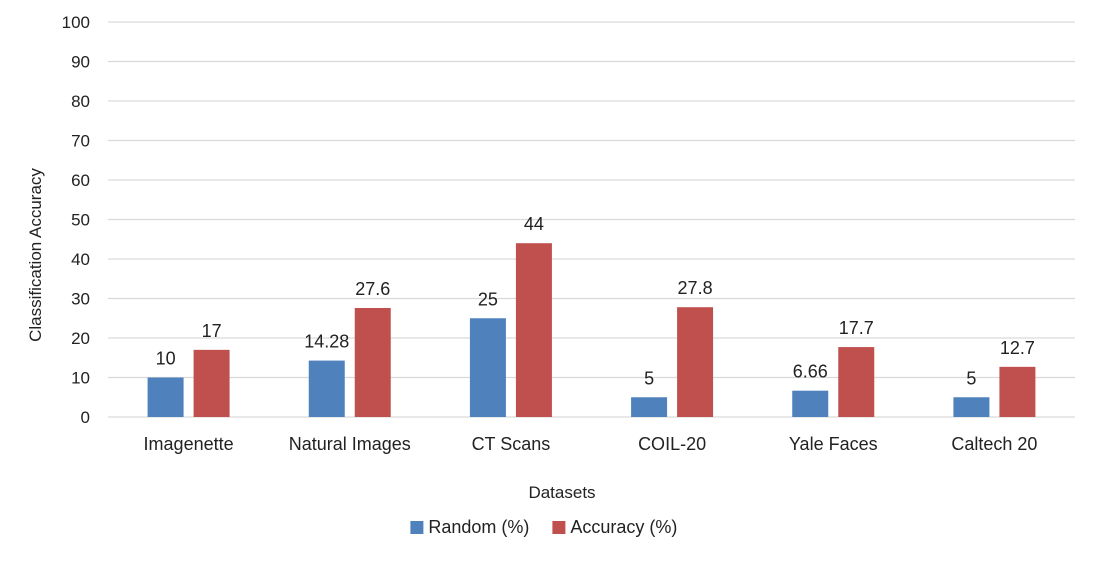 Image resolution: width=1098 pixels, height=564 pixels. I want to click on y-tick-label: 0, so click(85, 417).